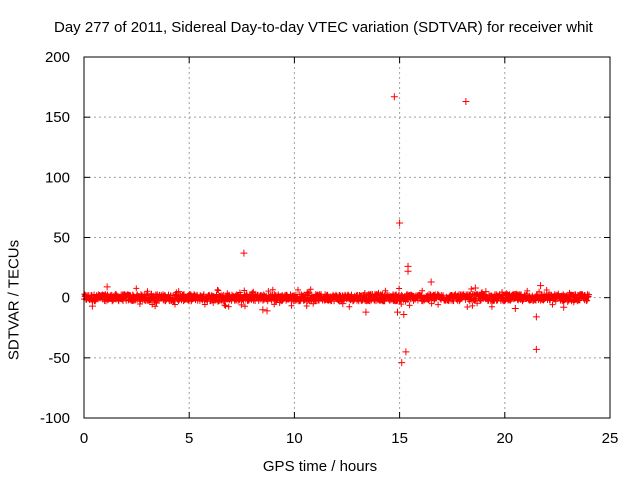 This screenshot has width=640, height=480. Describe the element at coordinates (294, 438) in the screenshot. I see `x-tick-label: 10` at that location.